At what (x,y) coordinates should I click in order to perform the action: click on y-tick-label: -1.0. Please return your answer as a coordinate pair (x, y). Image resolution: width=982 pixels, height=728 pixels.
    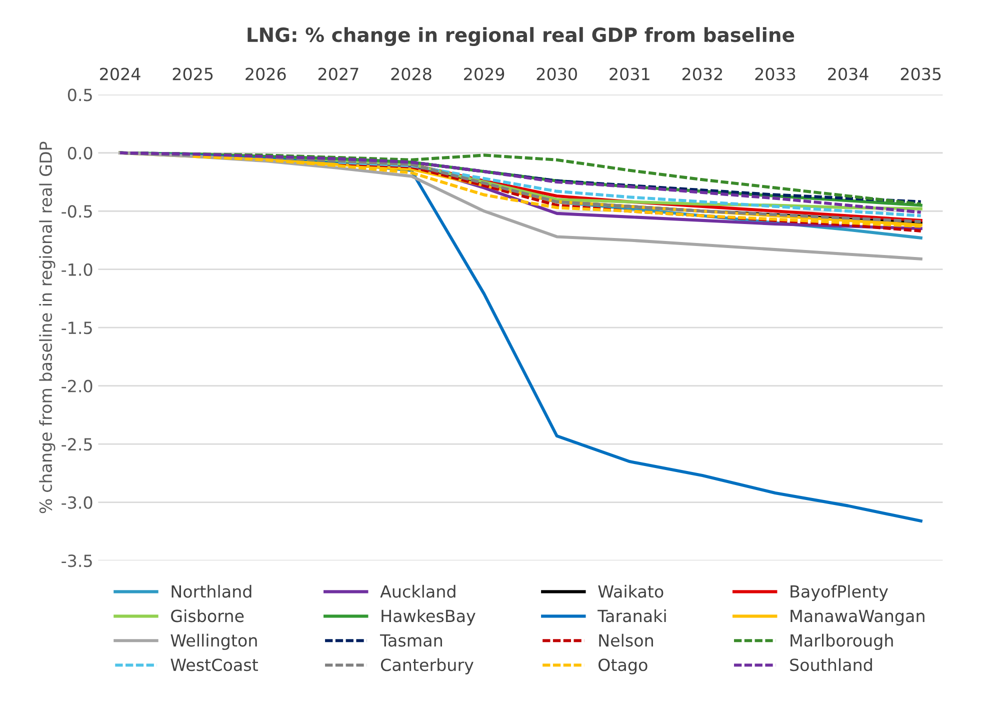
    Looking at the image, I should click on (77, 269).